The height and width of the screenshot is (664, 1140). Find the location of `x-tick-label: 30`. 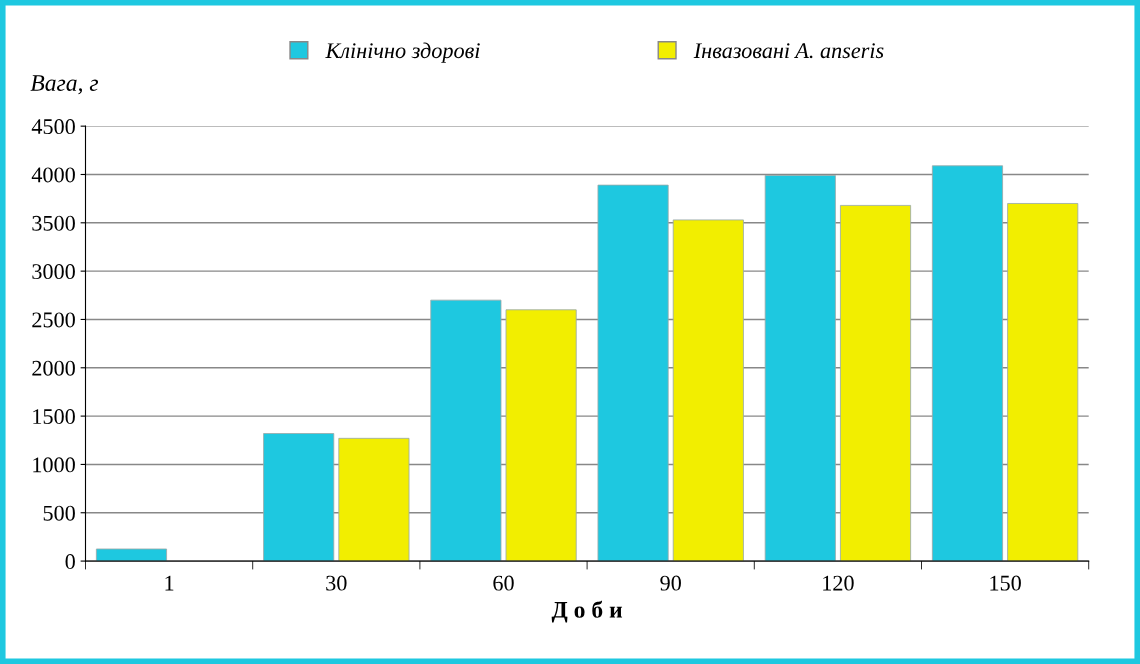

x-tick-label: 30 is located at coordinates (336, 583).